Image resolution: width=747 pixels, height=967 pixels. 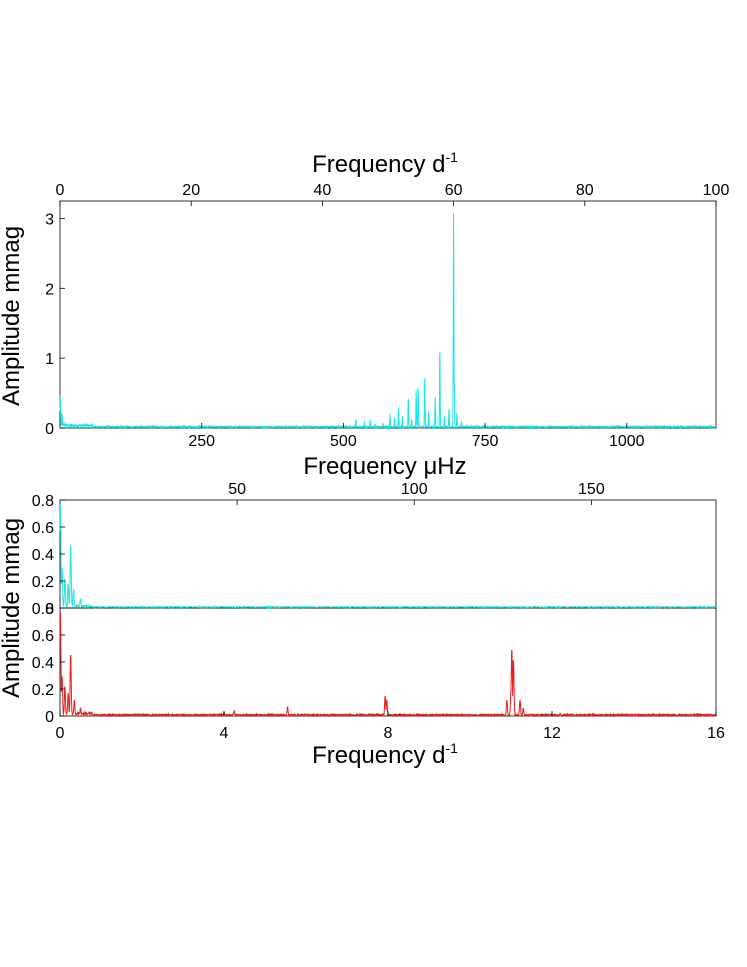 I want to click on bottom-chart-upper-series-line, so click(x=388, y=556).